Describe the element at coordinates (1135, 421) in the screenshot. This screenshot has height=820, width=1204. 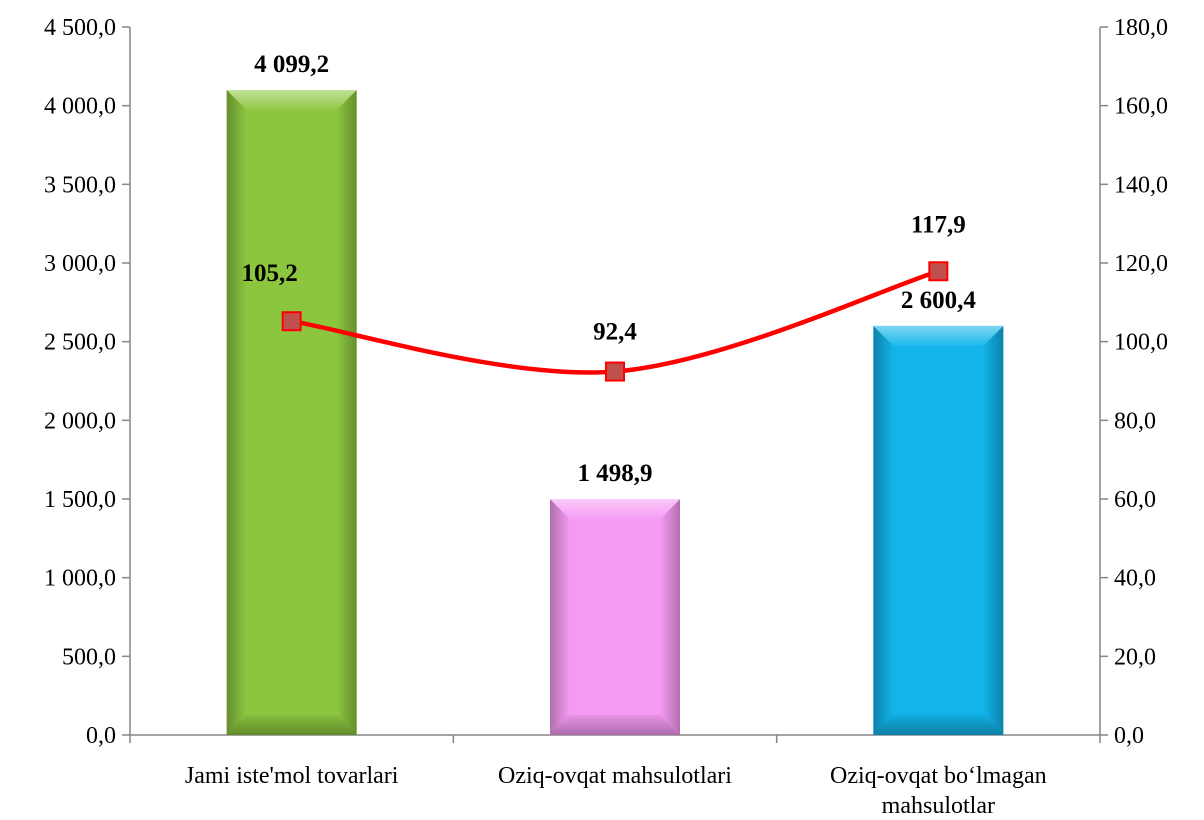
I see `right-tick-label: 80,0` at that location.